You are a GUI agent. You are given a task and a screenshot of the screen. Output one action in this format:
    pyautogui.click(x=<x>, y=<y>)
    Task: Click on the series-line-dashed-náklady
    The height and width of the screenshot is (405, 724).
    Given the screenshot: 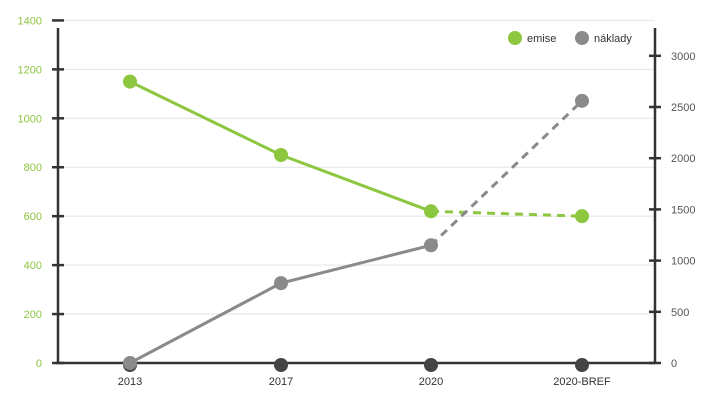 What is the action you would take?
    pyautogui.click(x=506, y=173)
    